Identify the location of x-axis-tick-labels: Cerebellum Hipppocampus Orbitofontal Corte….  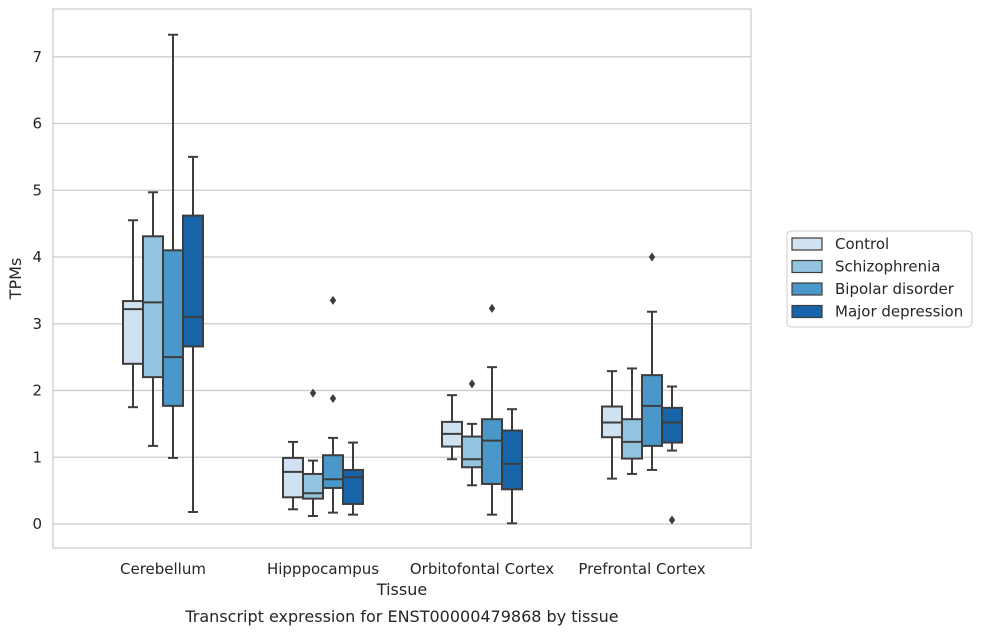
(413, 569).